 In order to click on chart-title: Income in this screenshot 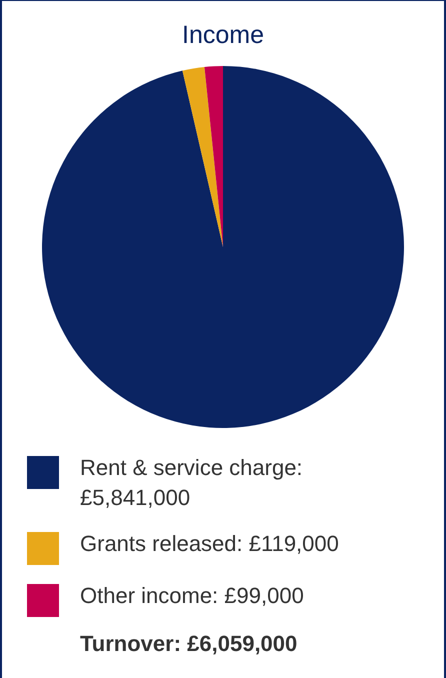, I will do `click(223, 35)`.